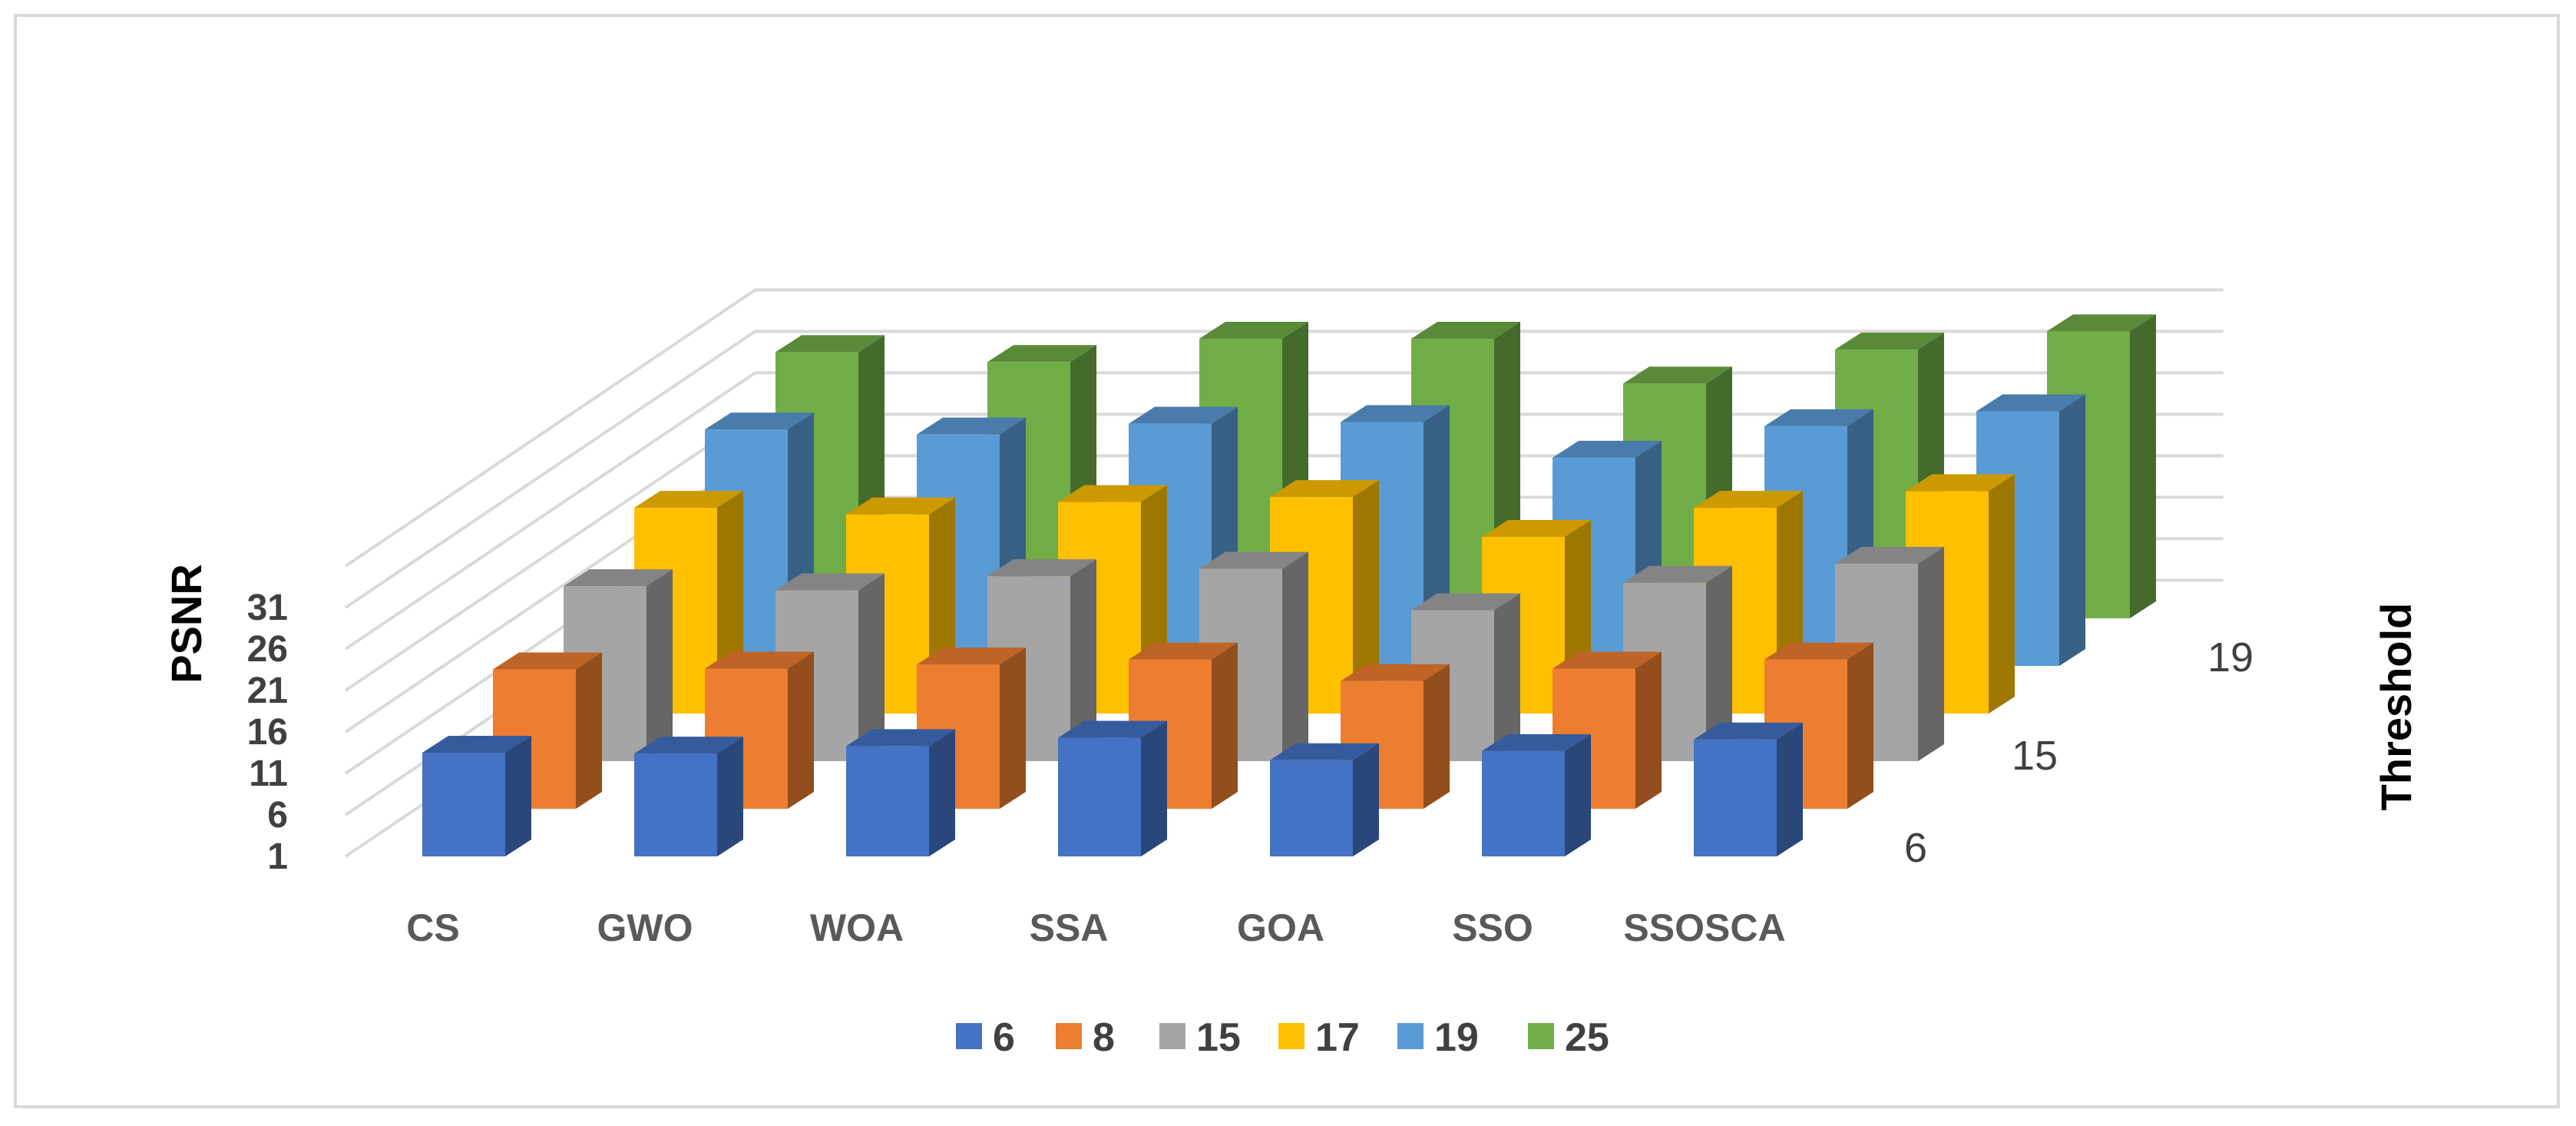 This screenshot has height=1126, width=2576. I want to click on legend-item: 19, so click(1438, 1037).